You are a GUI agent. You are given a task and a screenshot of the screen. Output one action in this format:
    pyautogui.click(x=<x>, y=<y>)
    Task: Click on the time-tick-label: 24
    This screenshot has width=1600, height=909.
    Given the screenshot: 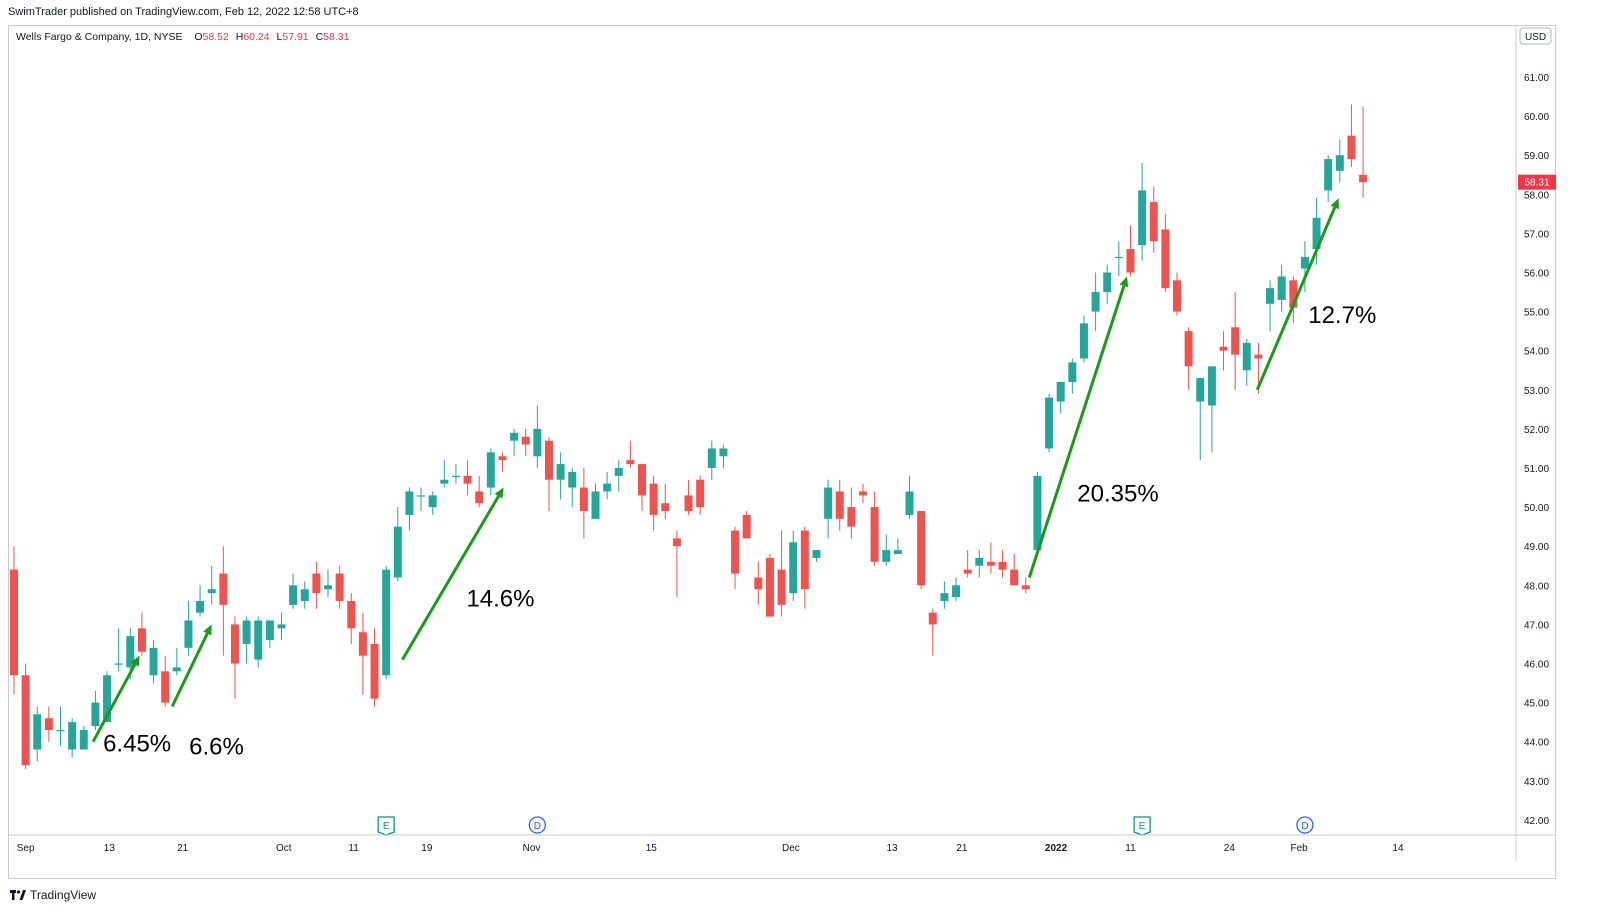 What is the action you would take?
    pyautogui.click(x=1230, y=848)
    